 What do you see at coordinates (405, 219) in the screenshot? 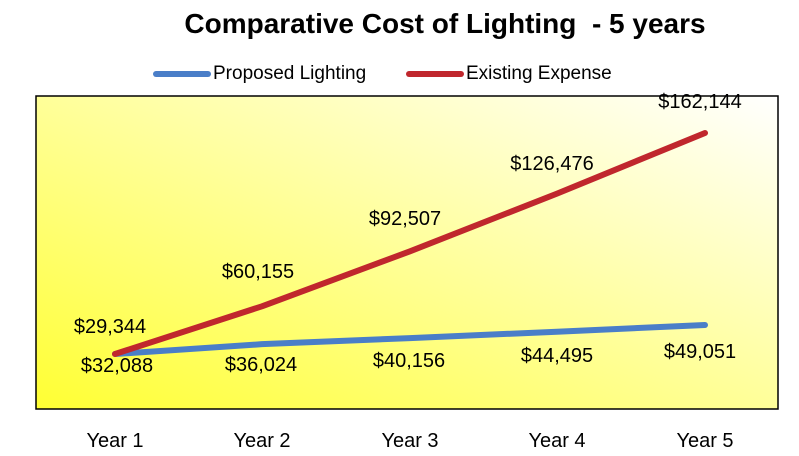
I see `data-label-existing-3: $92,507` at bounding box center [405, 219].